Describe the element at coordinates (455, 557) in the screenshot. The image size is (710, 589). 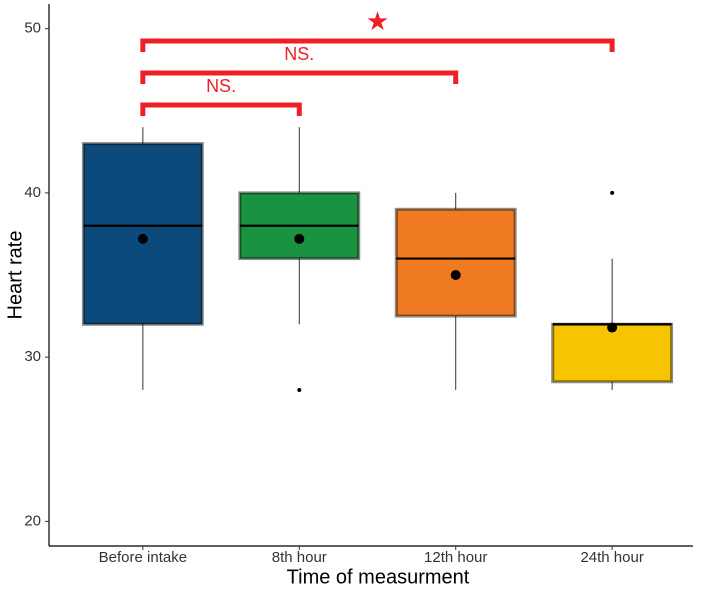
I see `x-tick-label: 12th hour` at that location.